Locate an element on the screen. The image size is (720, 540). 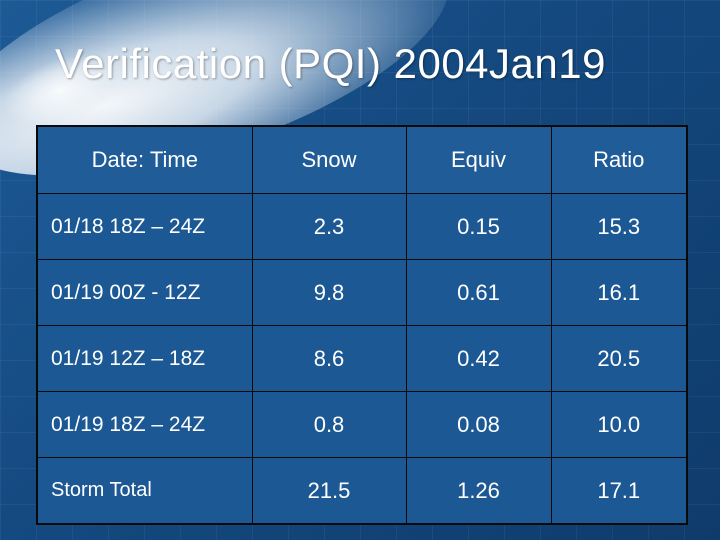
header-snow: Snow is located at coordinates (329, 159).